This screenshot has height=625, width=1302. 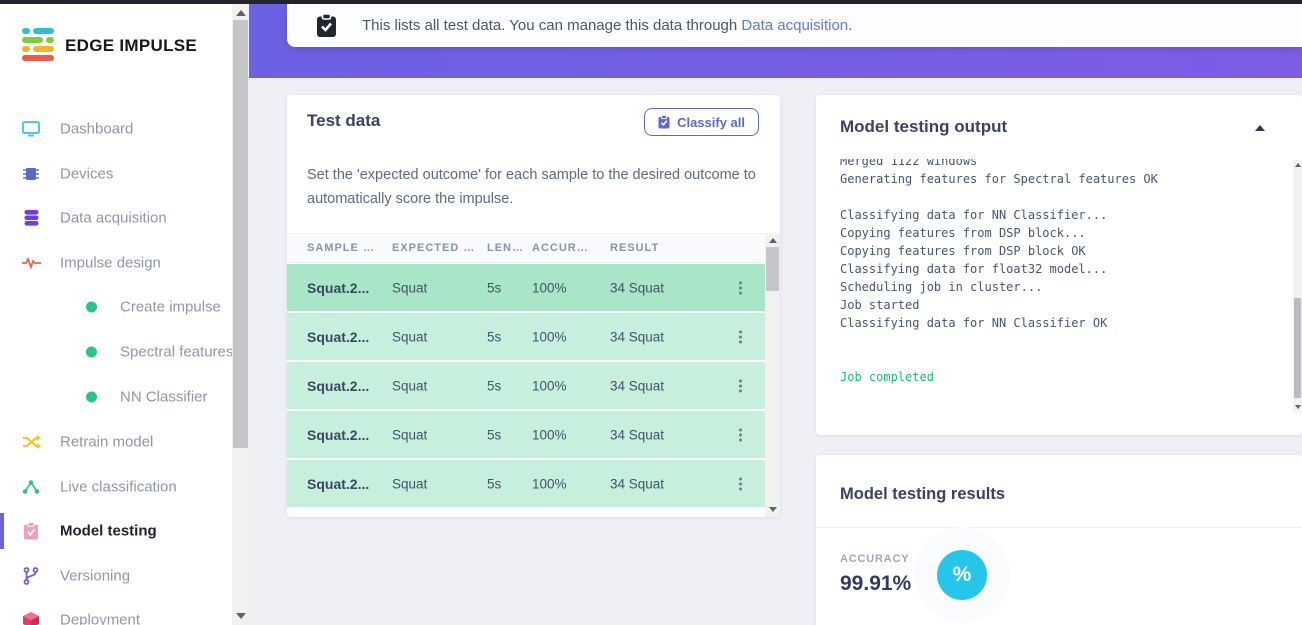 What do you see at coordinates (635, 248) in the screenshot?
I see `column-header-result: RESULT` at bounding box center [635, 248].